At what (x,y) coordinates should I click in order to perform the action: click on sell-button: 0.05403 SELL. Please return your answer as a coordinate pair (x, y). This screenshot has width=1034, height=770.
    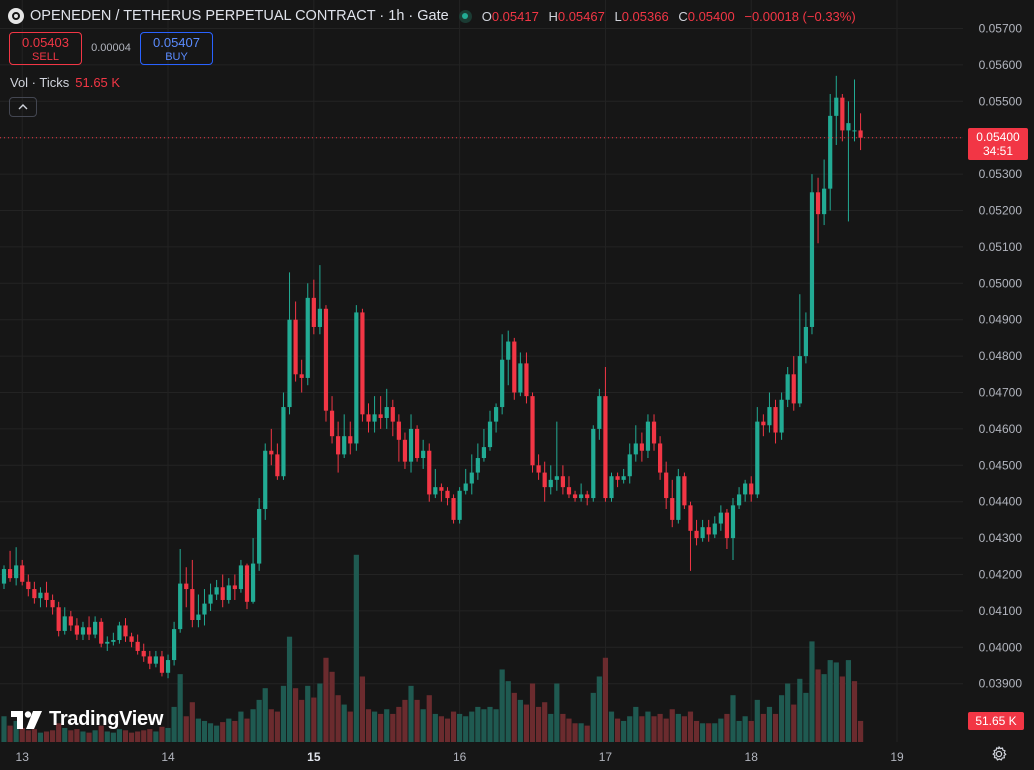
    Looking at the image, I should click on (45, 48).